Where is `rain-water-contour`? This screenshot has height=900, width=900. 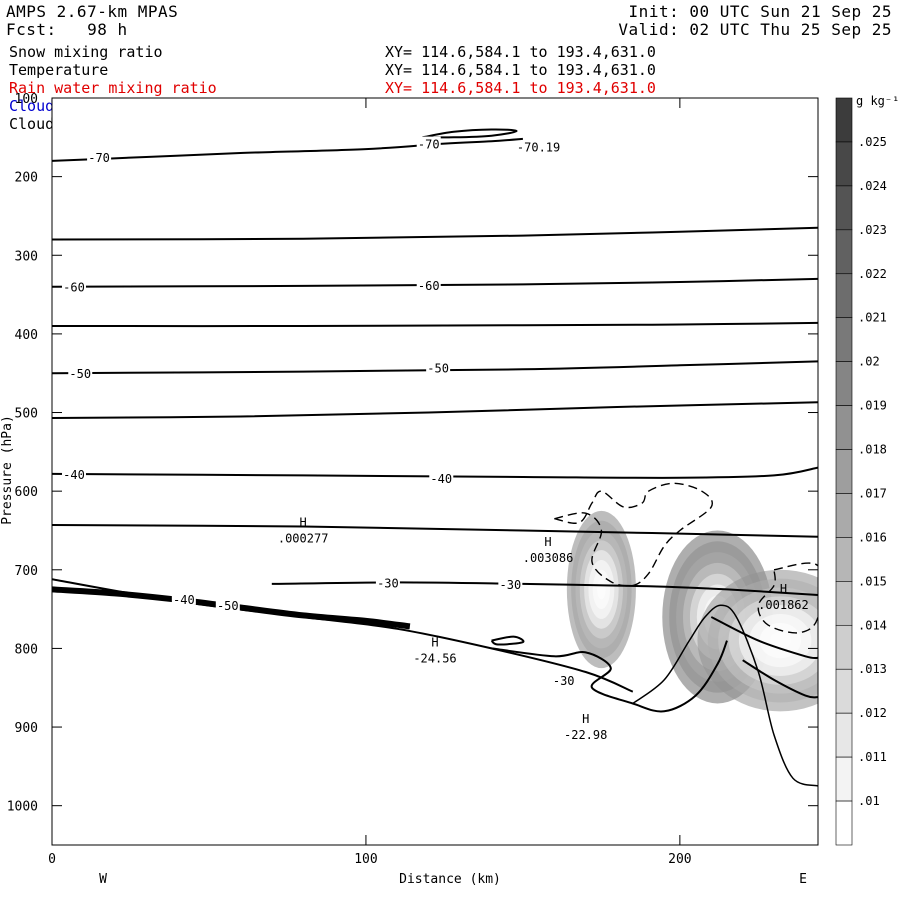 rain-water-contour is located at coordinates (633, 534).